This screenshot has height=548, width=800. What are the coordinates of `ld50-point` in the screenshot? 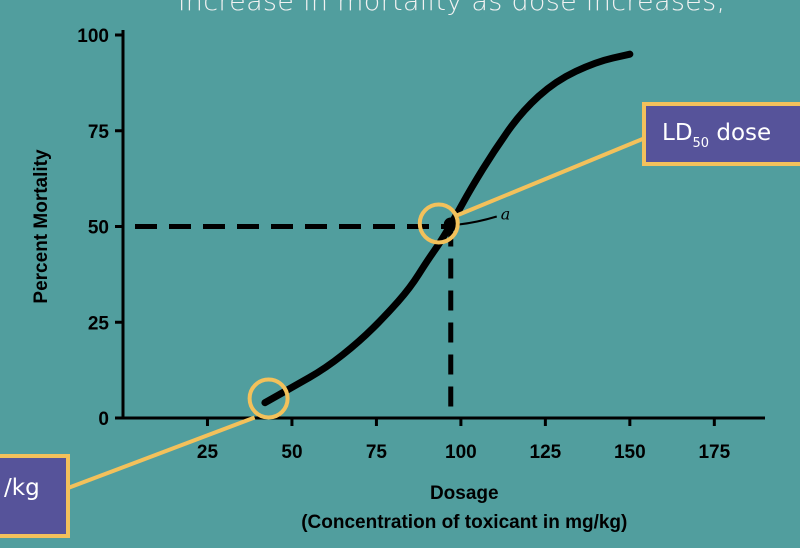 It's located at (450, 224).